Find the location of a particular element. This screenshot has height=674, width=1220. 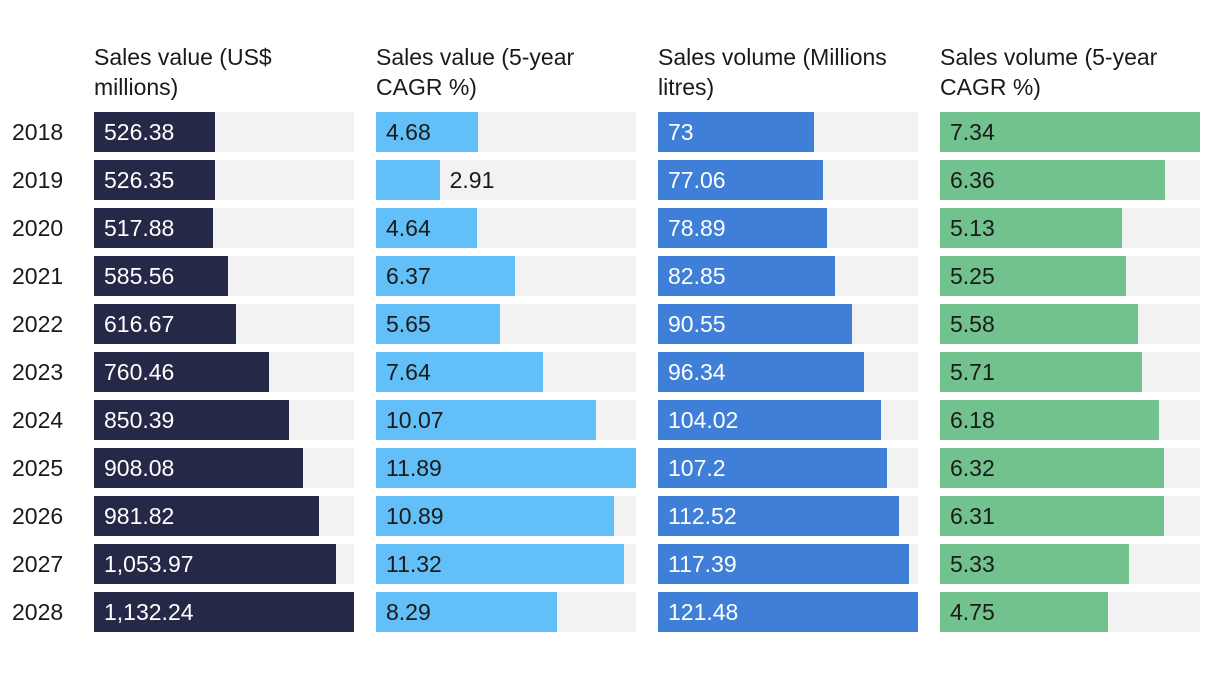

data-label-3-2021: 82.85 is located at coordinates (697, 276).